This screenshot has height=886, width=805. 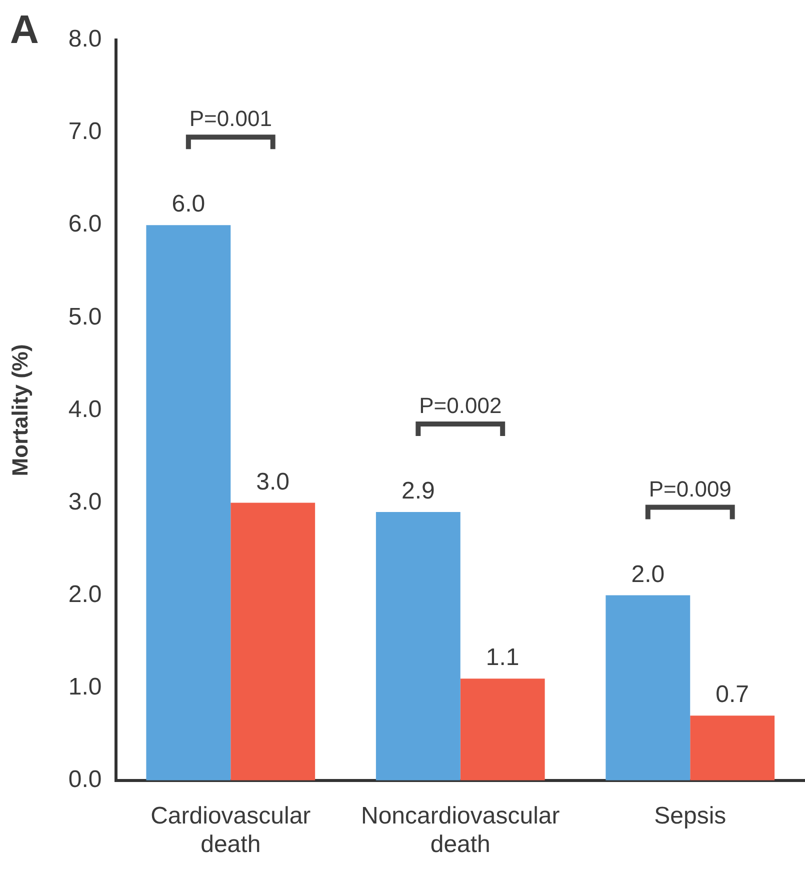 I want to click on y-axis-title: Mortality (%), so click(x=19, y=410).